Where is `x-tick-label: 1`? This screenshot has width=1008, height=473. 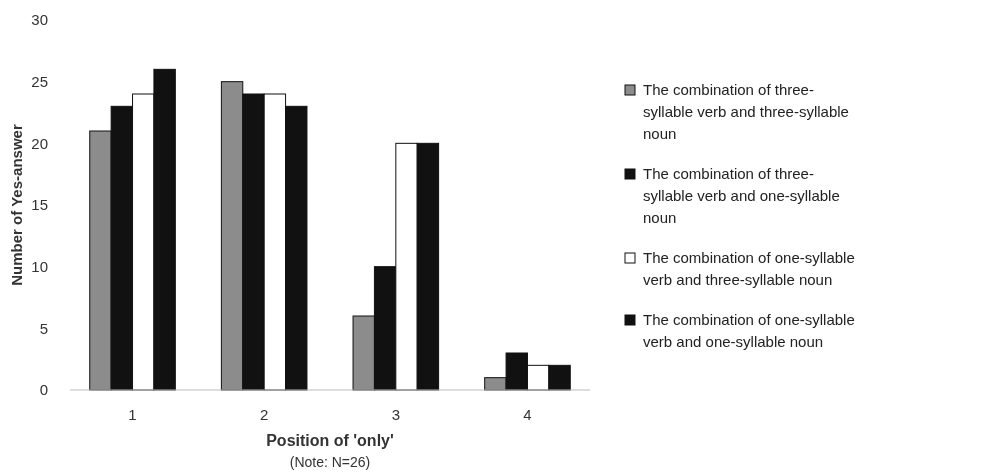
x-tick-label: 1 is located at coordinates (132, 414).